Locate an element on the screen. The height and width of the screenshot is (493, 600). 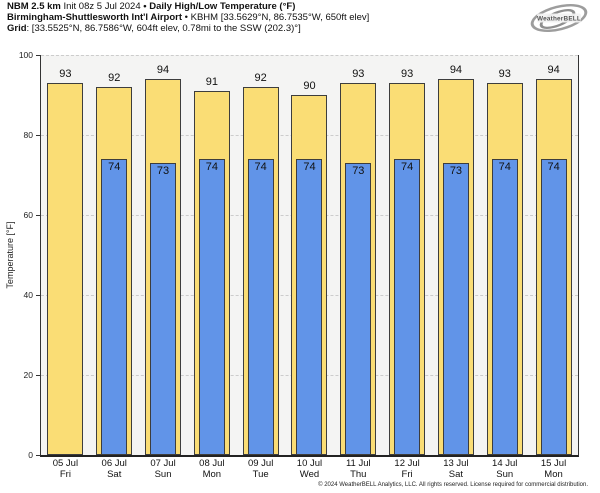
weatherbell-logo-text: WeatherBELL is located at coordinates (559, 19).